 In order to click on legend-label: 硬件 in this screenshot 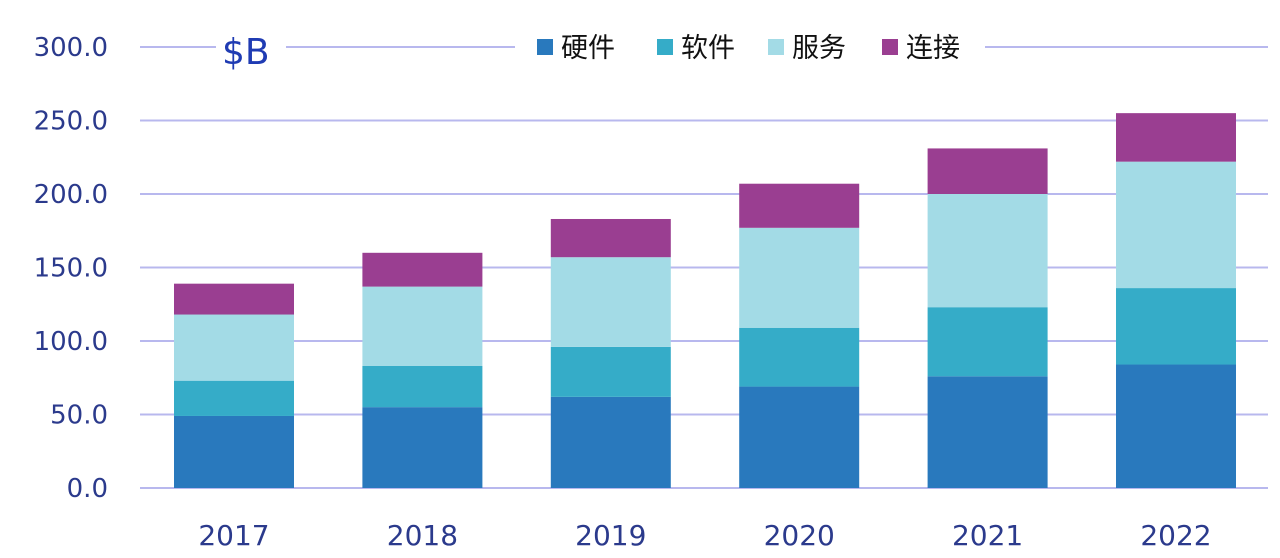, I will do `click(588, 48)`.